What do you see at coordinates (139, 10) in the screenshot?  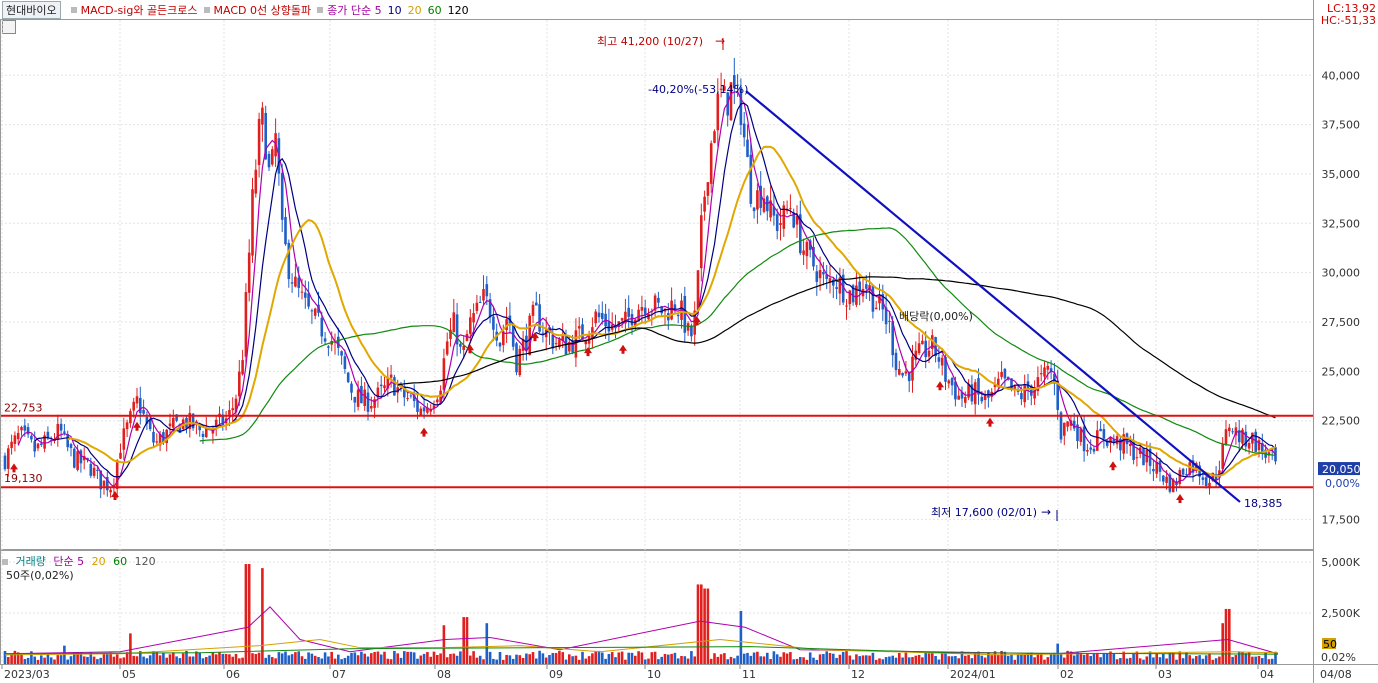 I see `legend-macd-sig: MACD-sig와 골든크로스` at bounding box center [139, 10].